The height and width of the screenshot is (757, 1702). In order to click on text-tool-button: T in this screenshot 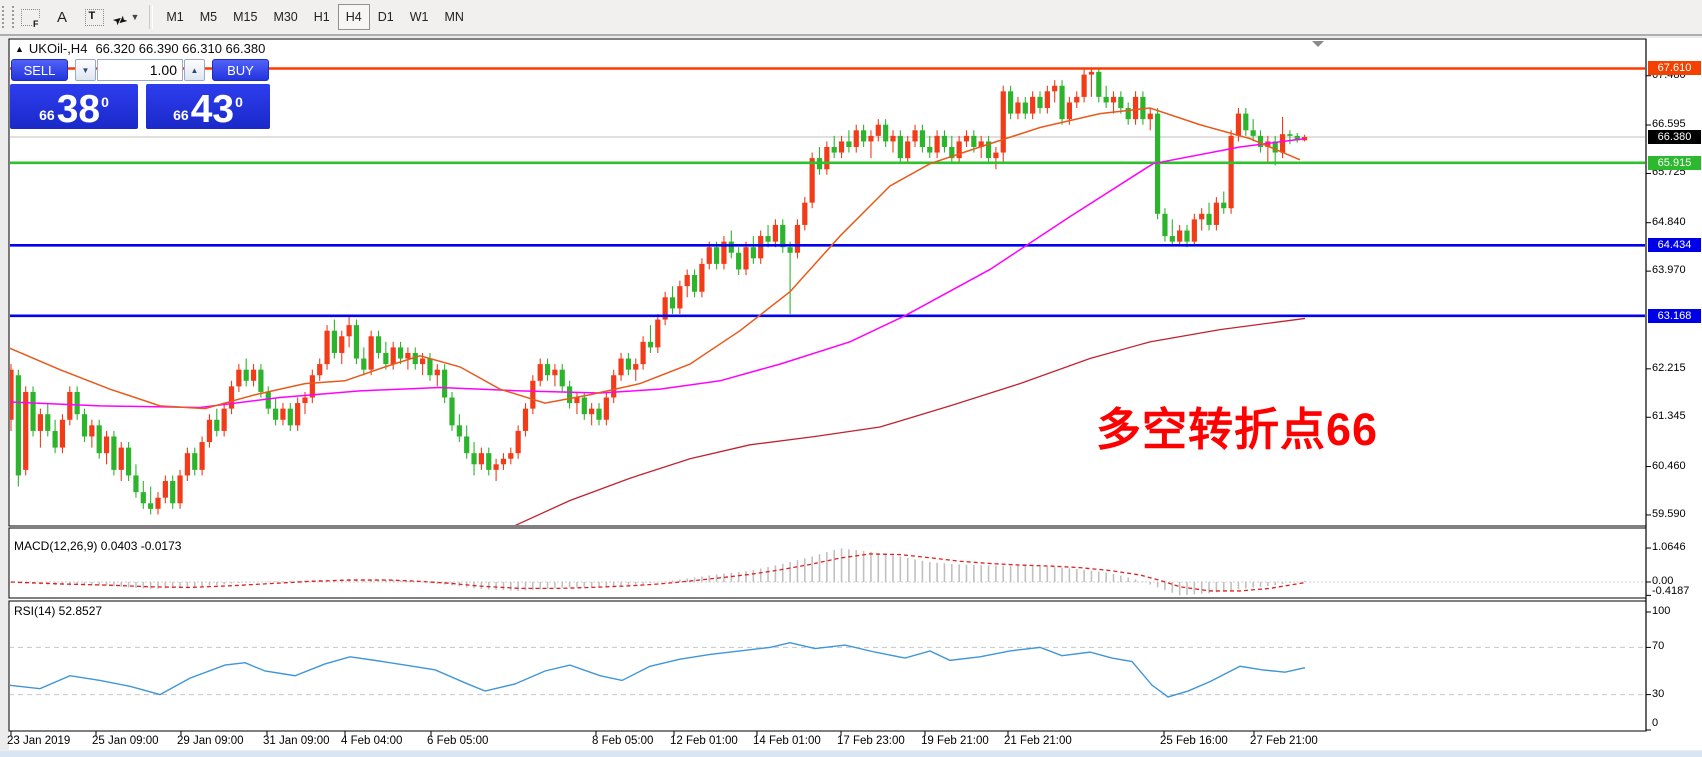, I will do `click(94, 17)`.